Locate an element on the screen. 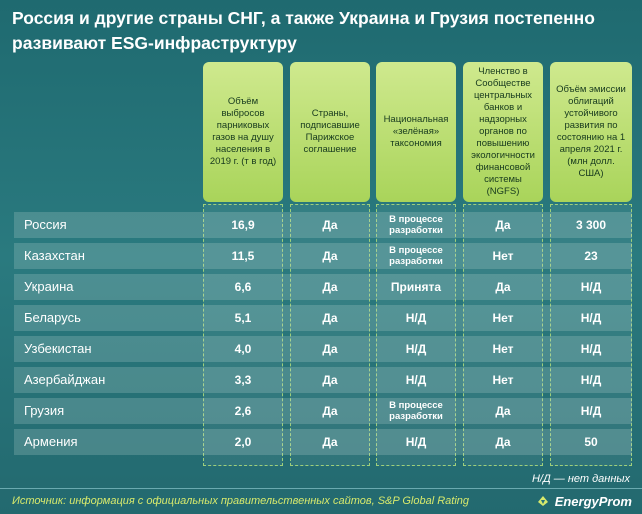 The image size is (642, 514). cell-emissions: 4,0 is located at coordinates (243, 349).